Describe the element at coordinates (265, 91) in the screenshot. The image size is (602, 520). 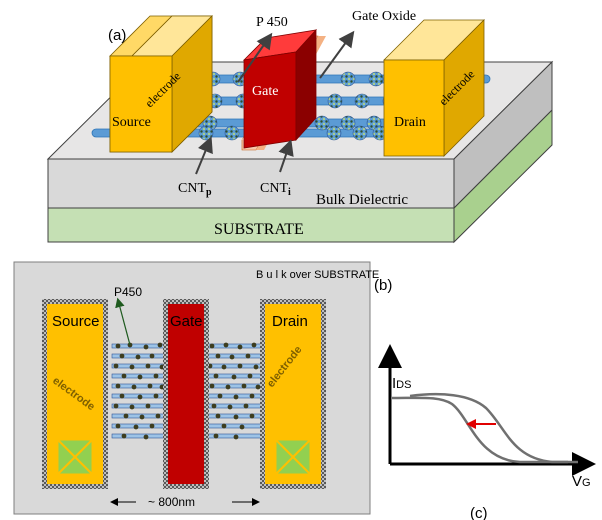
I see `gate-label-3d: Gate` at that location.